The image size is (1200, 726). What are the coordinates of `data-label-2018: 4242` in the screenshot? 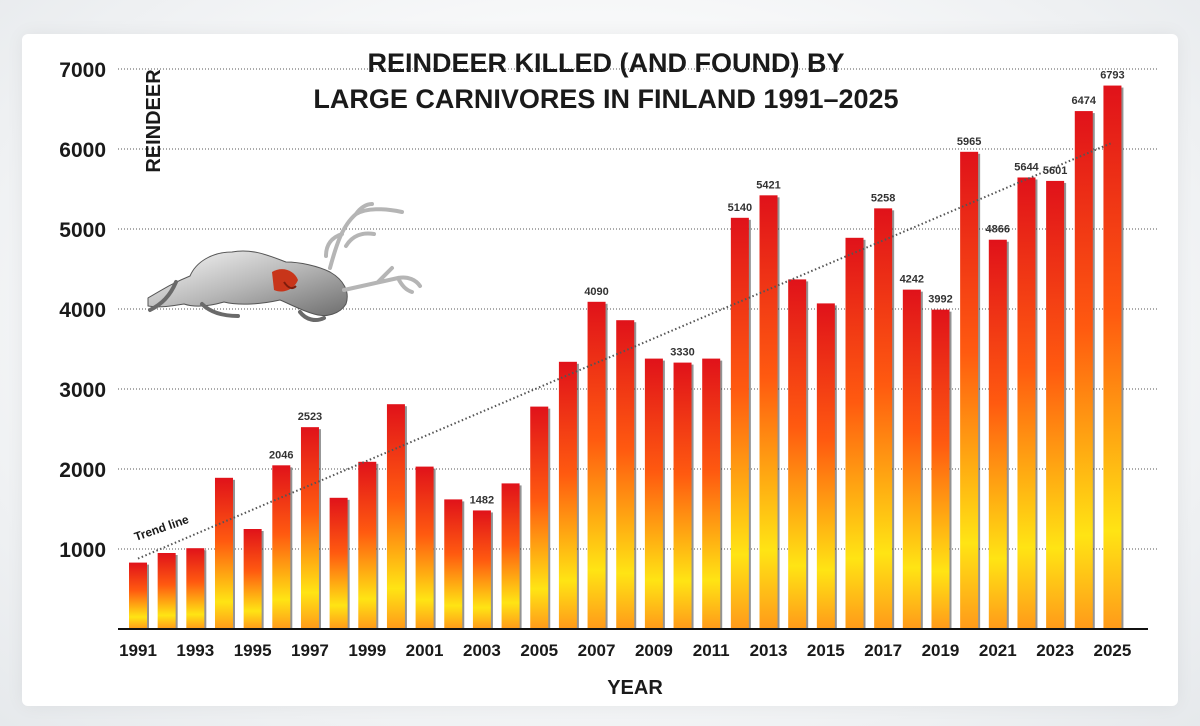 It's located at (912, 280).